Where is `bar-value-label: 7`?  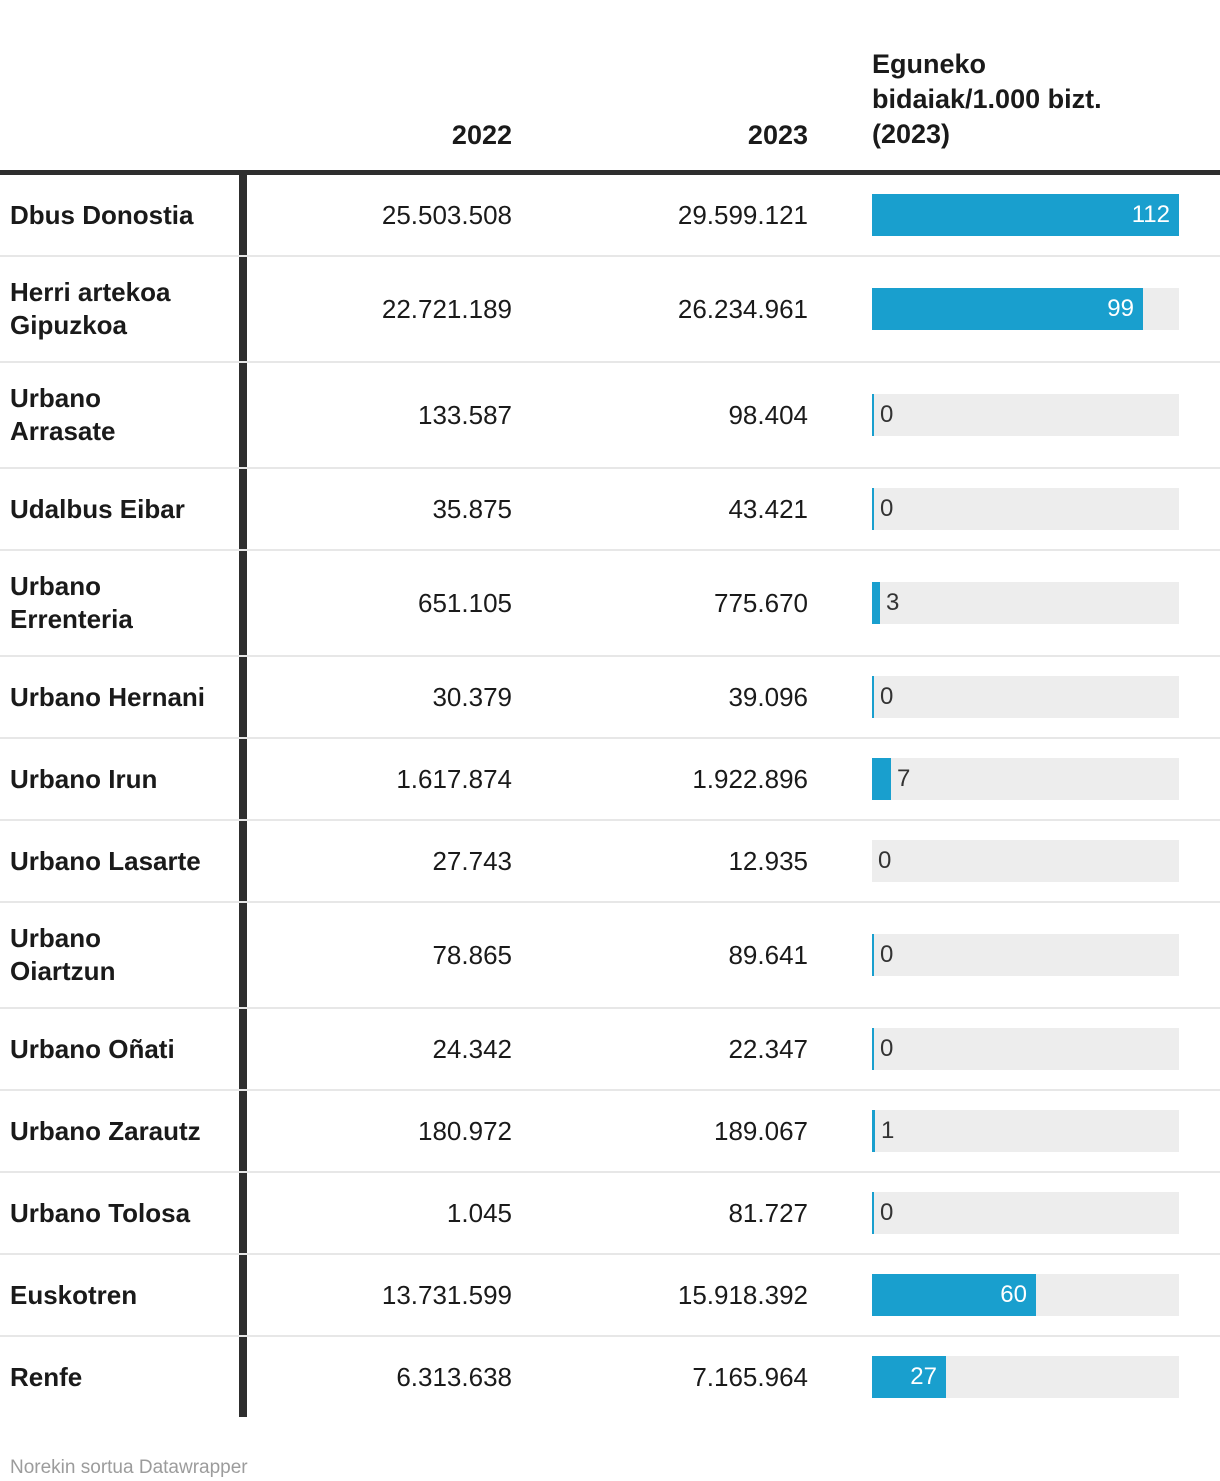
bar-value-label: 7 is located at coordinates (904, 778).